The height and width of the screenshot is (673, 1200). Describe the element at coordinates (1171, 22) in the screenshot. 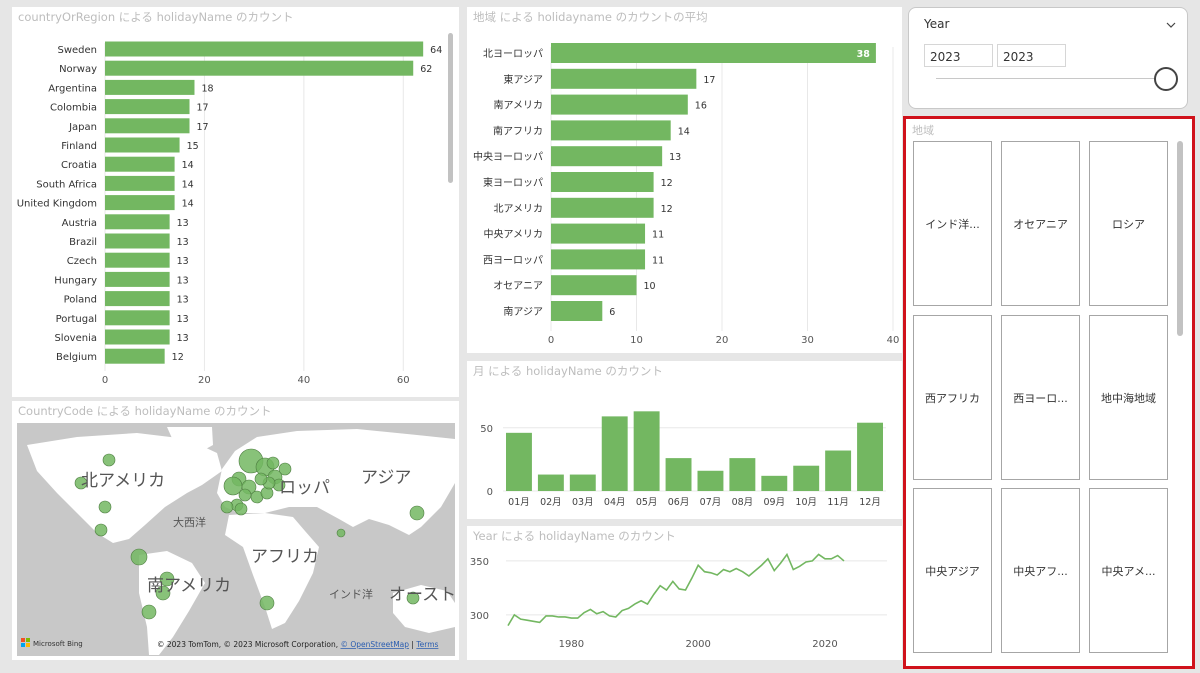

I see `chevron-down-icon` at that location.